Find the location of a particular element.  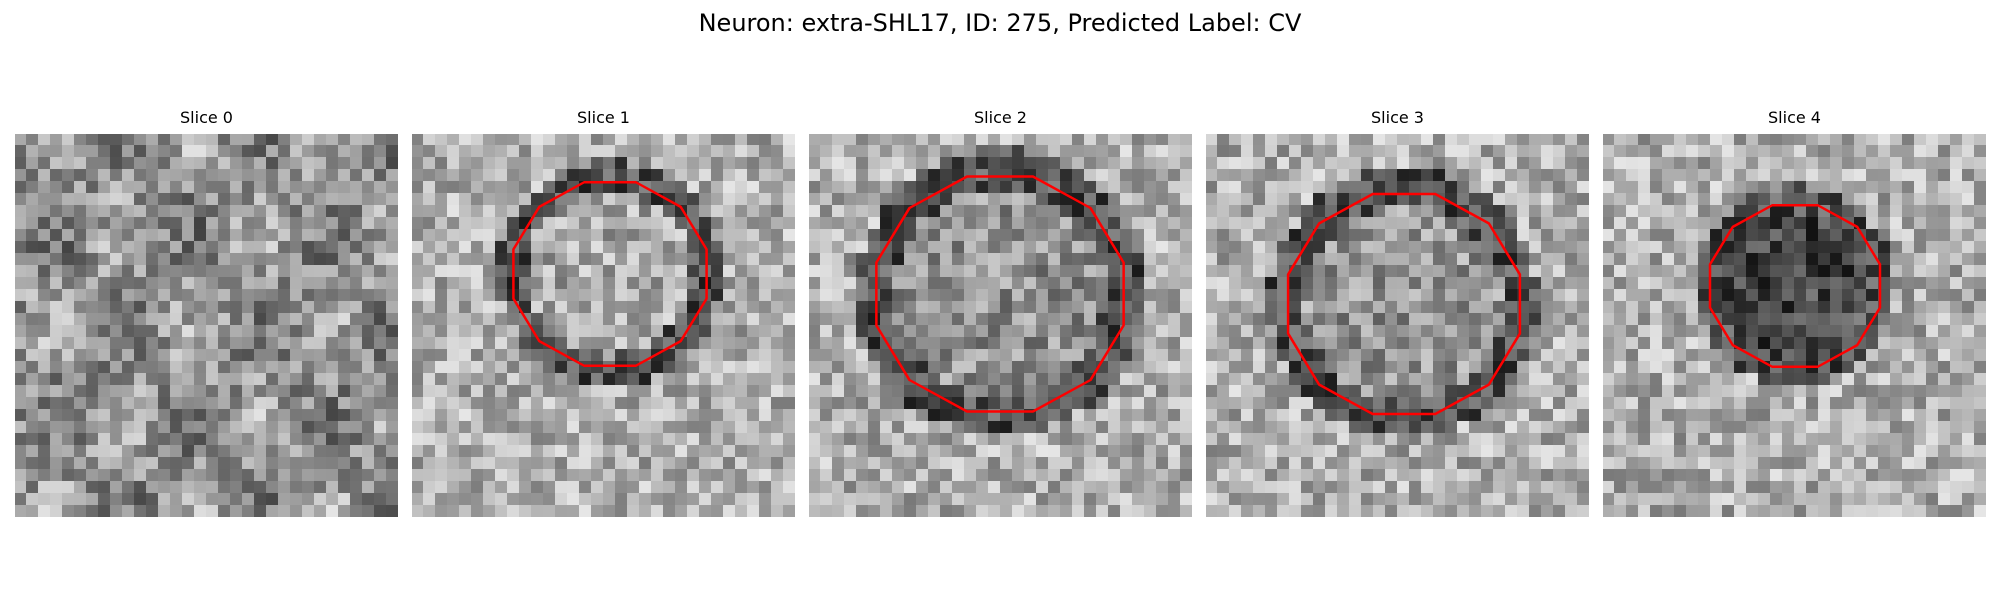

slice-panel-0: Slice 0 is located at coordinates (206, 312).